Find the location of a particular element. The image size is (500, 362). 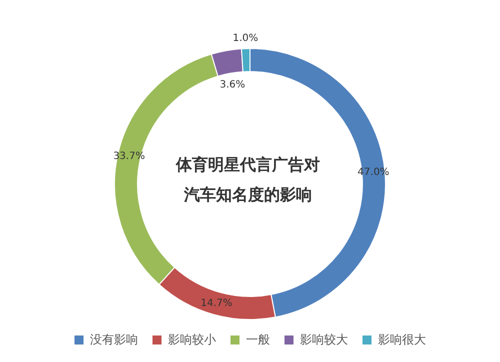

legend-label: 影响较大 is located at coordinates (324, 339).